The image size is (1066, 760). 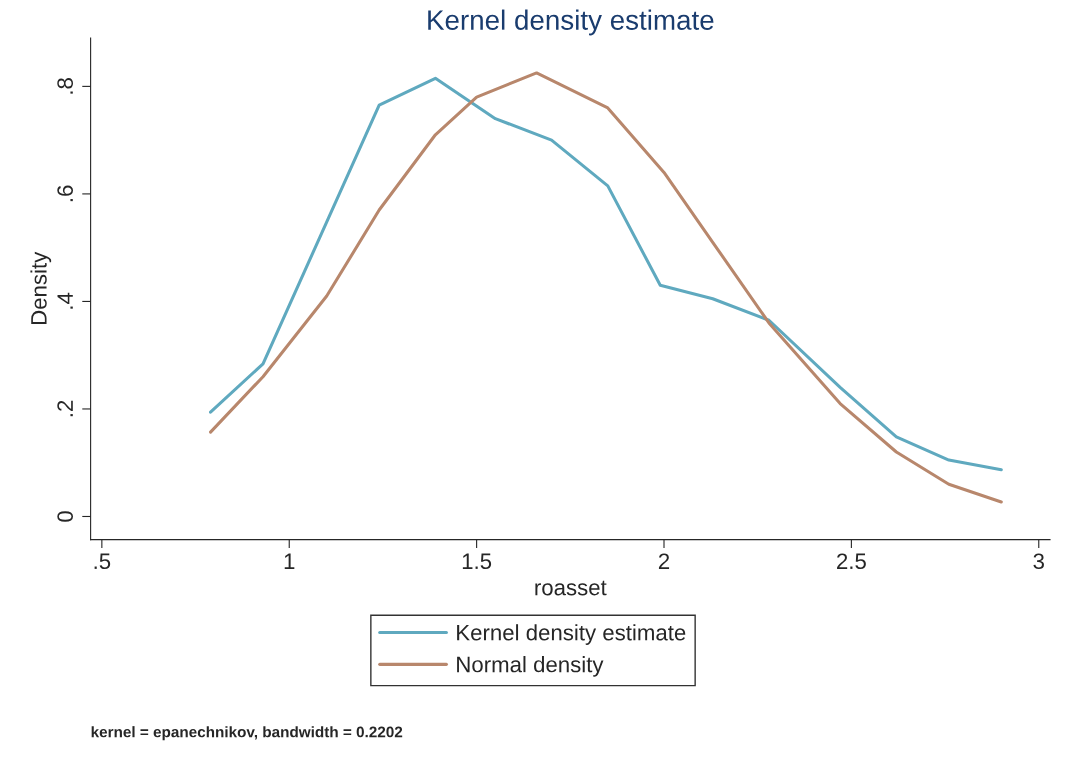 What do you see at coordinates (477, 561) in the screenshot?
I see `x-tick-label: 1.5` at bounding box center [477, 561].